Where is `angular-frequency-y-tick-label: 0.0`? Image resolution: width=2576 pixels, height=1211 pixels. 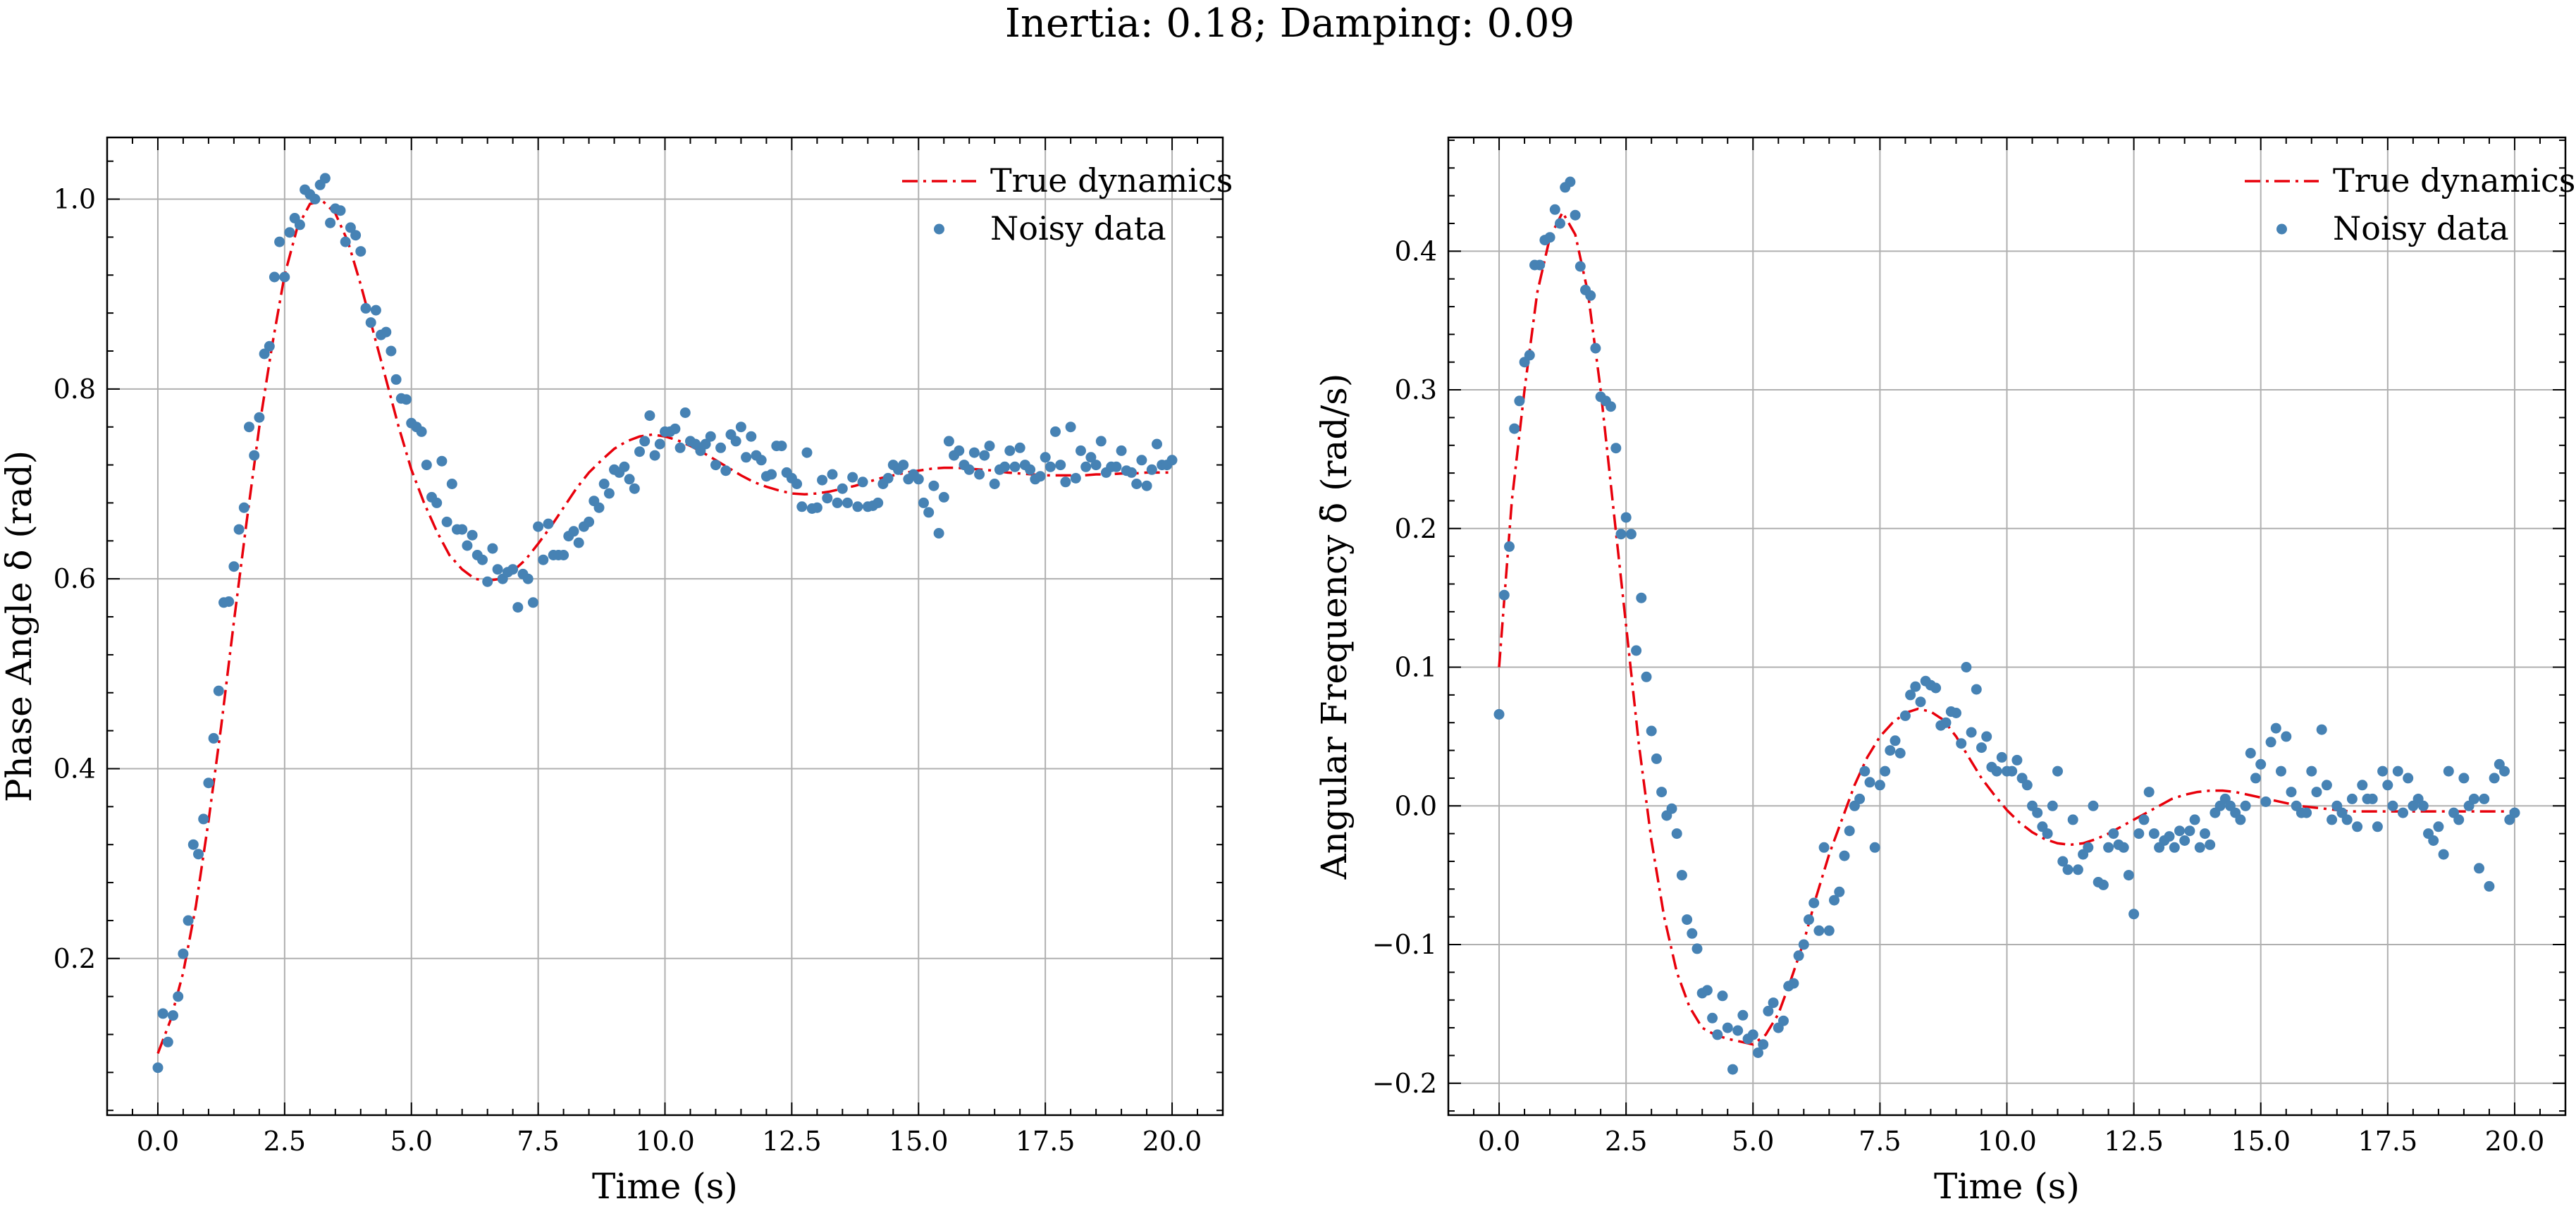
angular-frequency-y-tick-label: 0.0 is located at coordinates (1416, 806).